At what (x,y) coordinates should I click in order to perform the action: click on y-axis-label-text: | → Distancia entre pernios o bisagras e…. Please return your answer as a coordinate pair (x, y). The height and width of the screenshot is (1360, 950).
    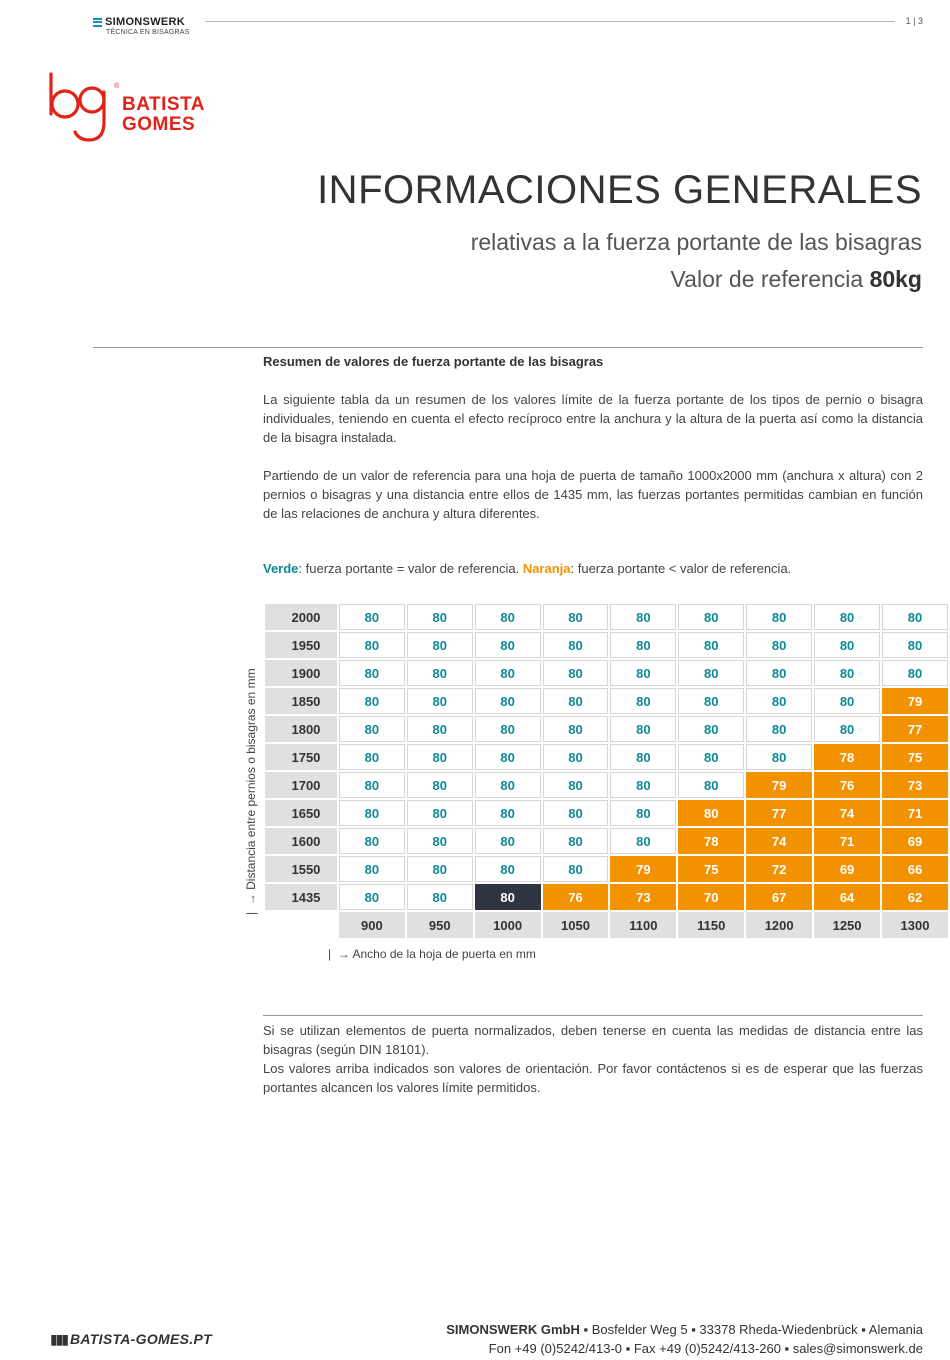
    Looking at the image, I should click on (251, 791).